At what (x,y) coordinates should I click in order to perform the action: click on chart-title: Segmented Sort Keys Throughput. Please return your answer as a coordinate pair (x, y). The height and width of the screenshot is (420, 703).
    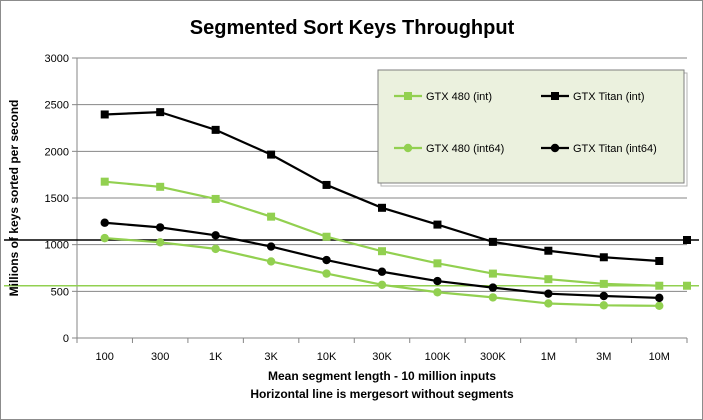
    Looking at the image, I should click on (352, 28).